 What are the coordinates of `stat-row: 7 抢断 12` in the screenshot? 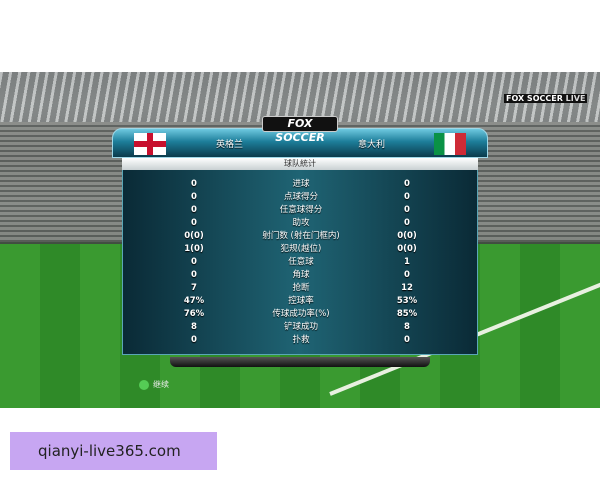 It's located at (301, 288).